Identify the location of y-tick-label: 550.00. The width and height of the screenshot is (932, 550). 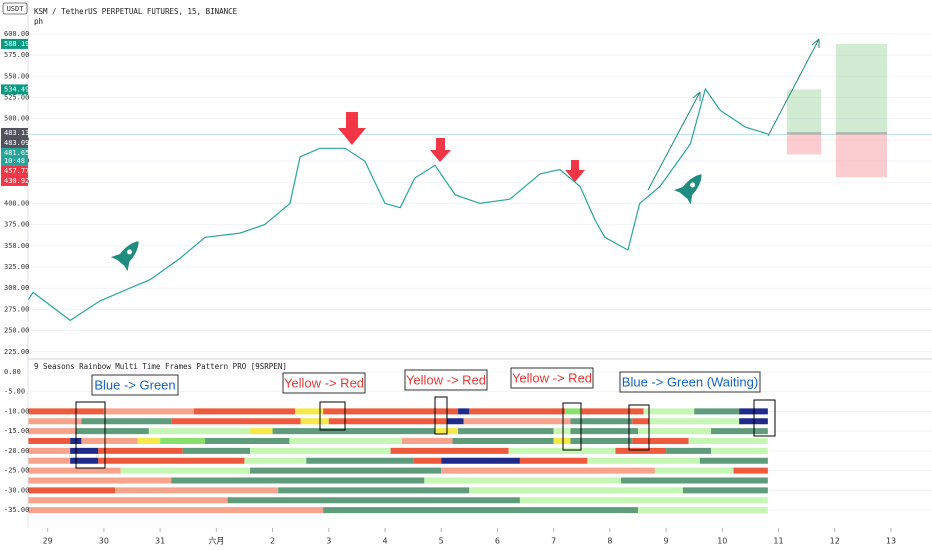
(16, 76).